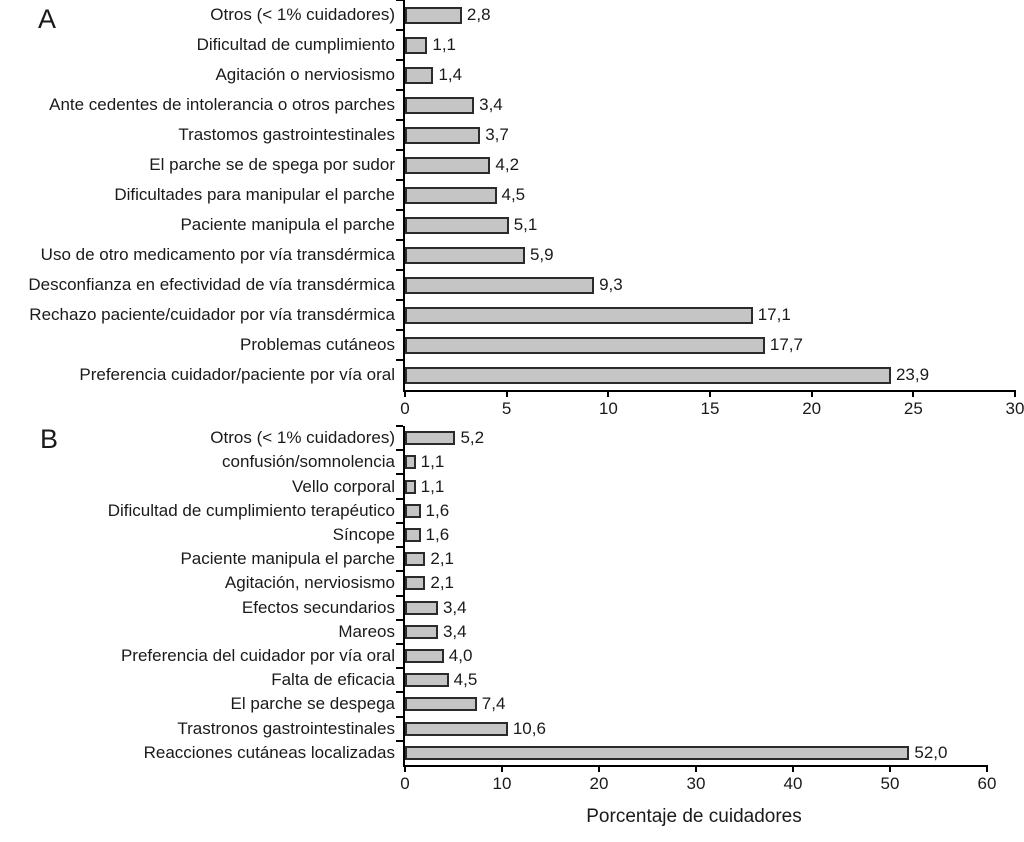  What do you see at coordinates (507, 164) in the screenshot?
I see `value-label: 4,2` at bounding box center [507, 164].